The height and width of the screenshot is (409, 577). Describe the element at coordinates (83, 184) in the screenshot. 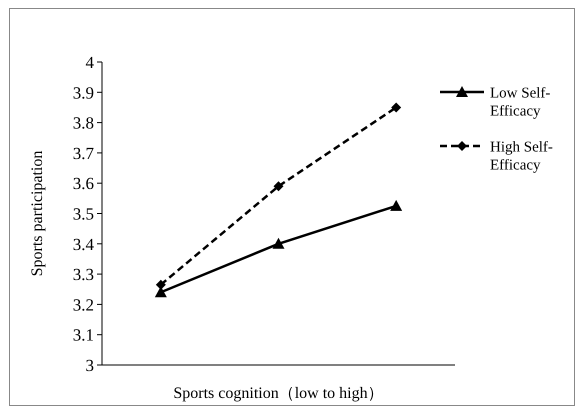

I see `y-tick-label: 3.6` at that location.